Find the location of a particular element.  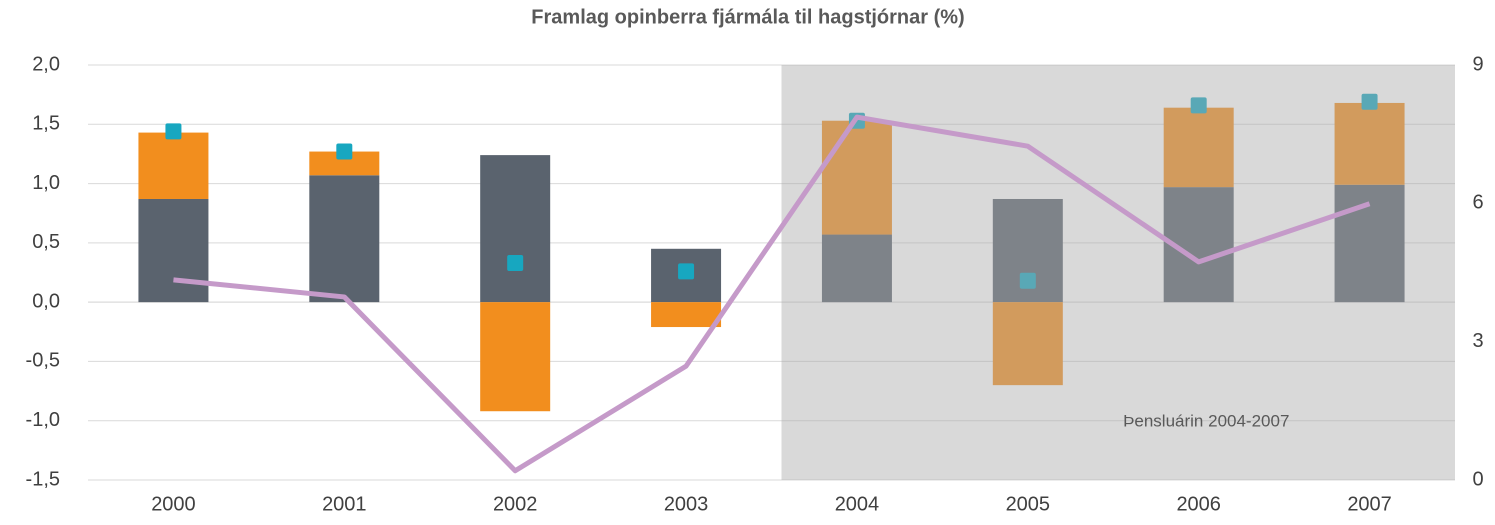

x-tick-label: 2001 is located at coordinates (344, 504).